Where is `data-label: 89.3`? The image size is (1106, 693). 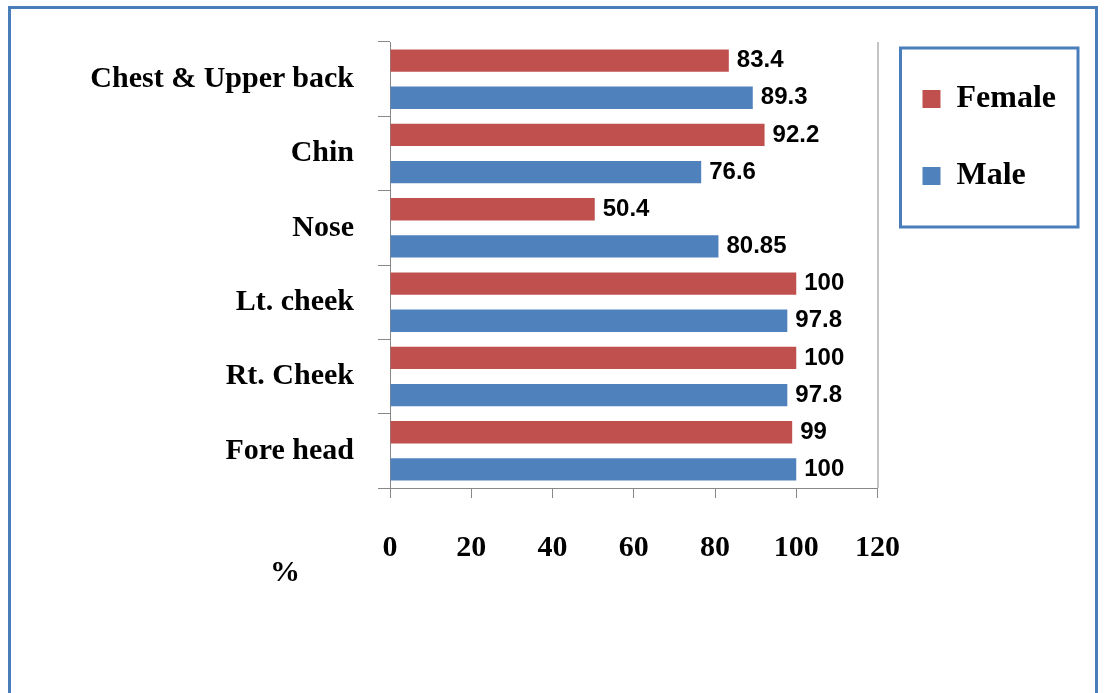
data-label: 89.3 is located at coordinates (784, 96).